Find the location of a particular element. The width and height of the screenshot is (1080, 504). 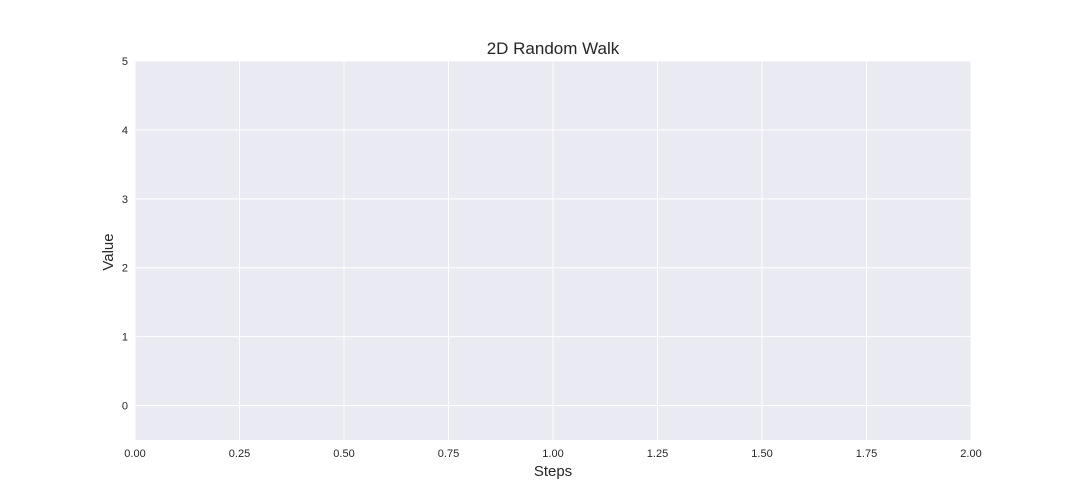

y-tick-label: 5 is located at coordinates (125, 62).